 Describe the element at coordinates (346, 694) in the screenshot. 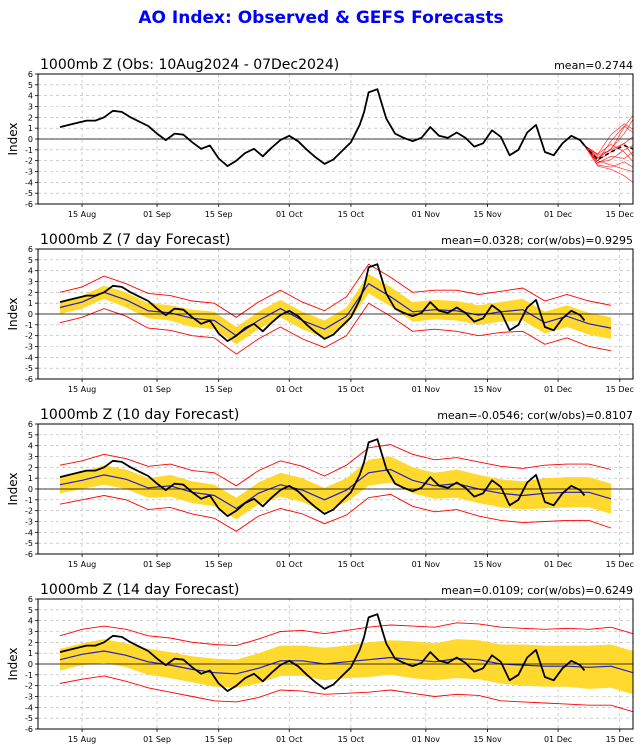

I see `lower-bound-line` at that location.